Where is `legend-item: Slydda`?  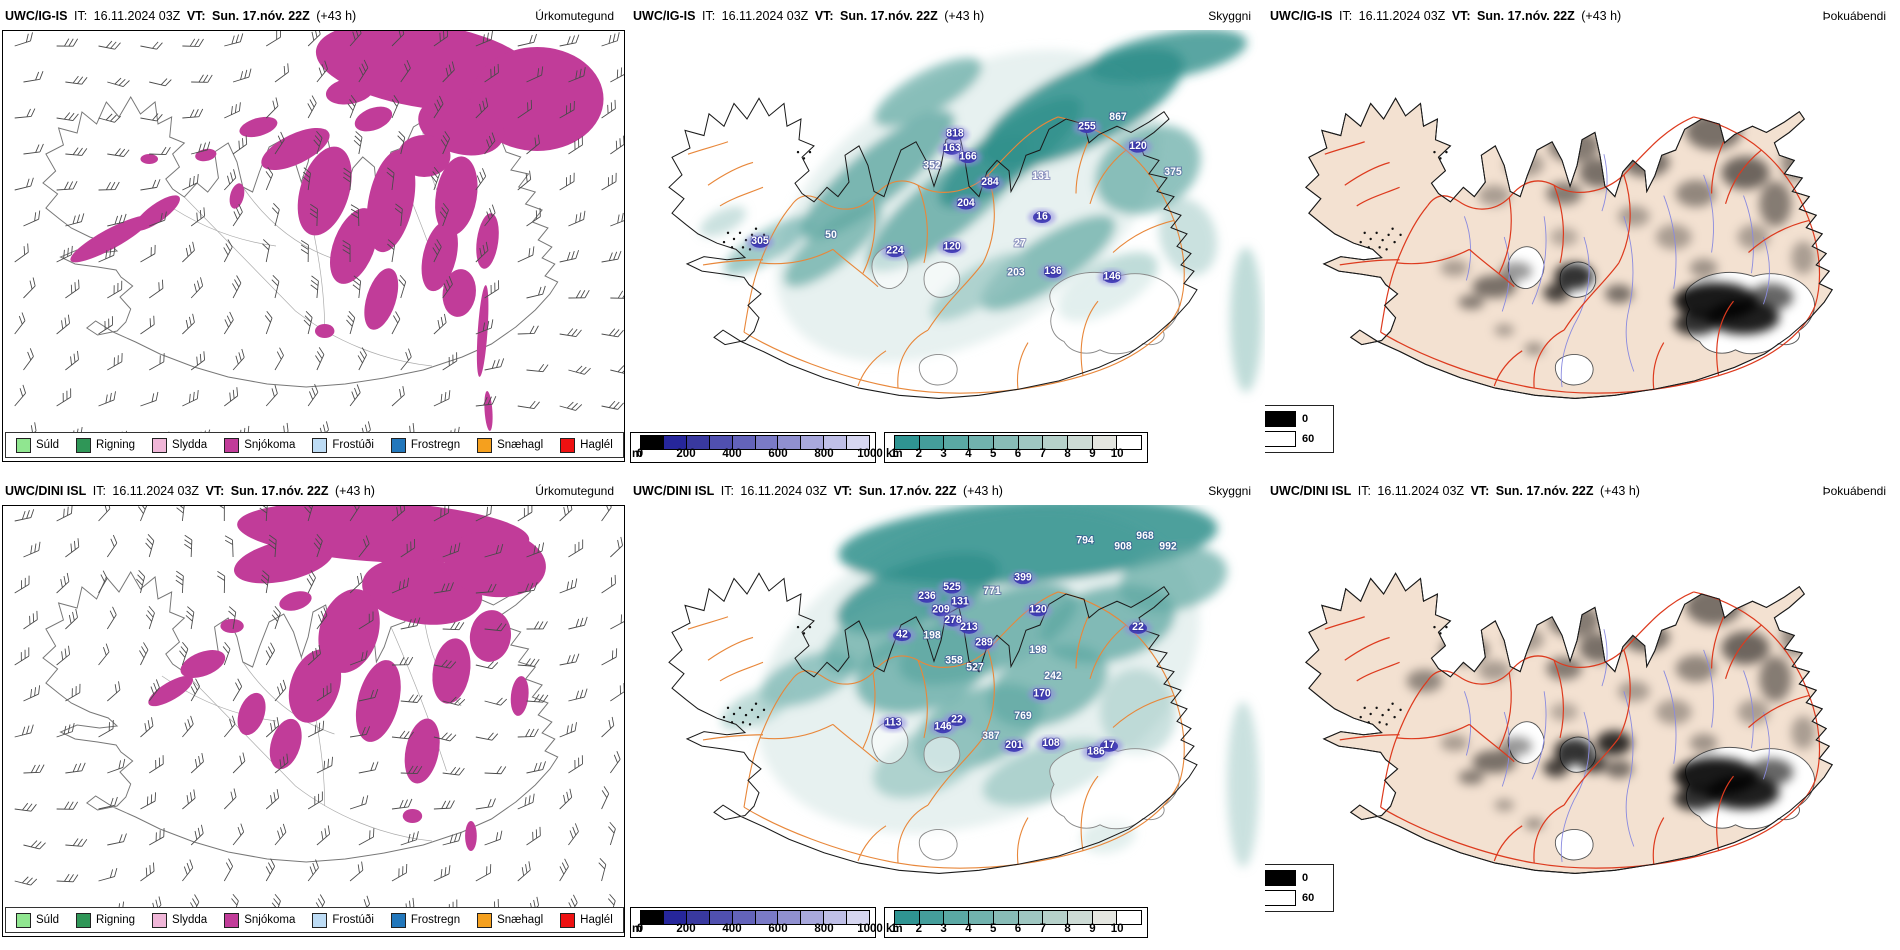 legend-item: Slydda is located at coordinates (180, 920).